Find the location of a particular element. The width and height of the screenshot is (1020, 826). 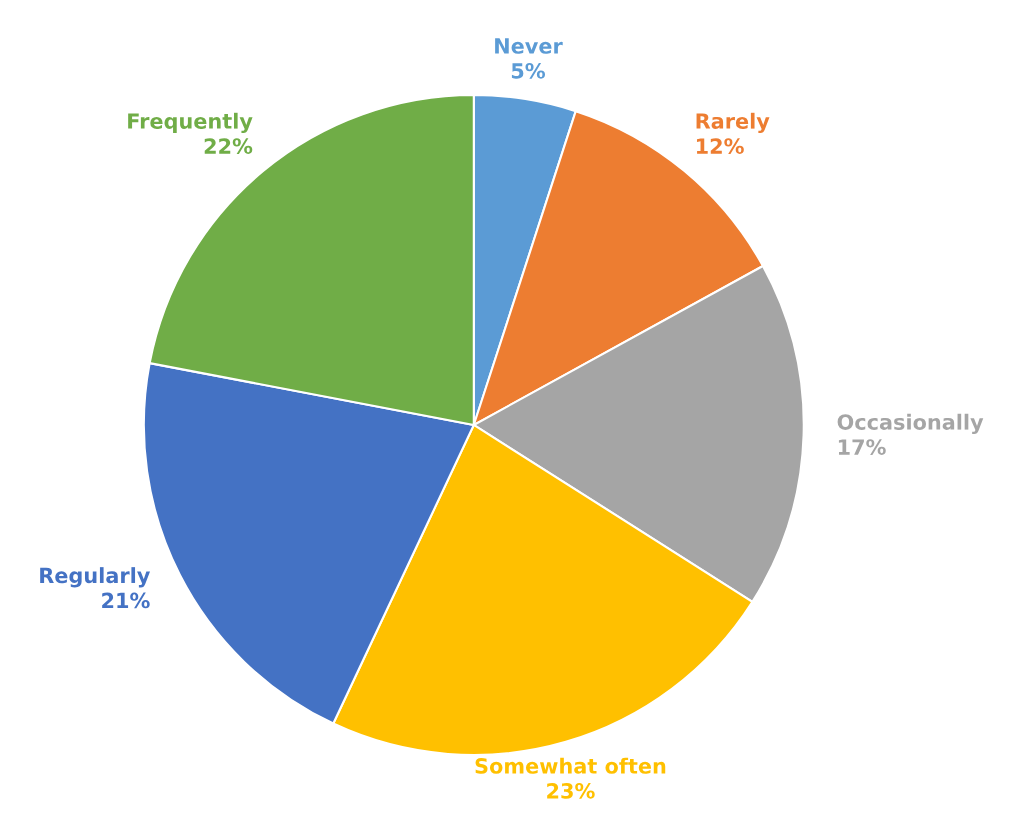

slice-label: Occasionally is located at coordinates (910, 424).